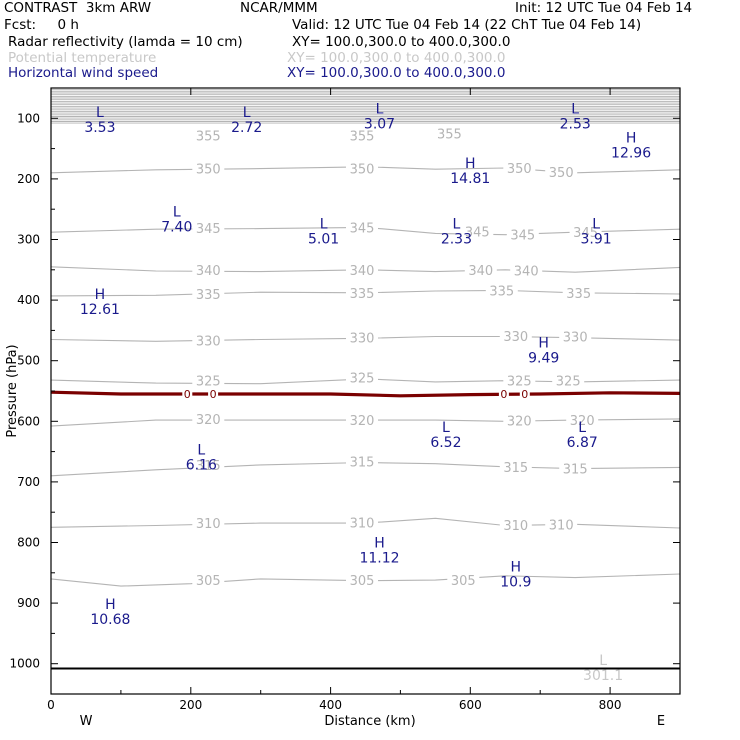  What do you see at coordinates (24, 664) in the screenshot?
I see `y-tick-label: 1000` at bounding box center [24, 664].